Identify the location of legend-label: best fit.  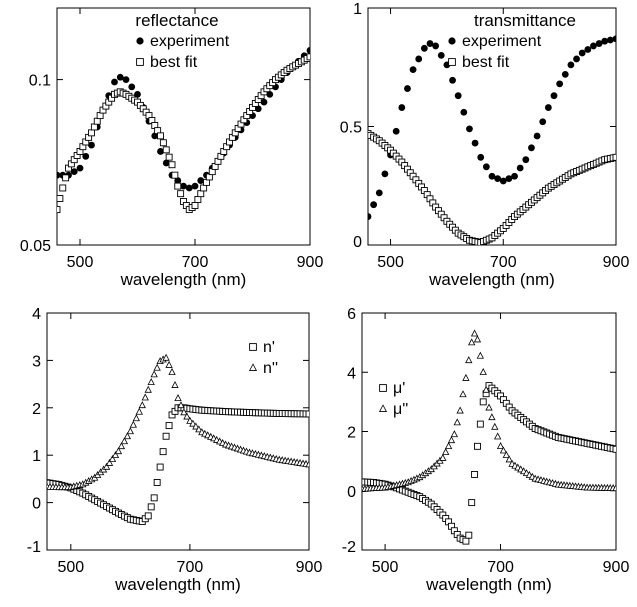
(174, 62).